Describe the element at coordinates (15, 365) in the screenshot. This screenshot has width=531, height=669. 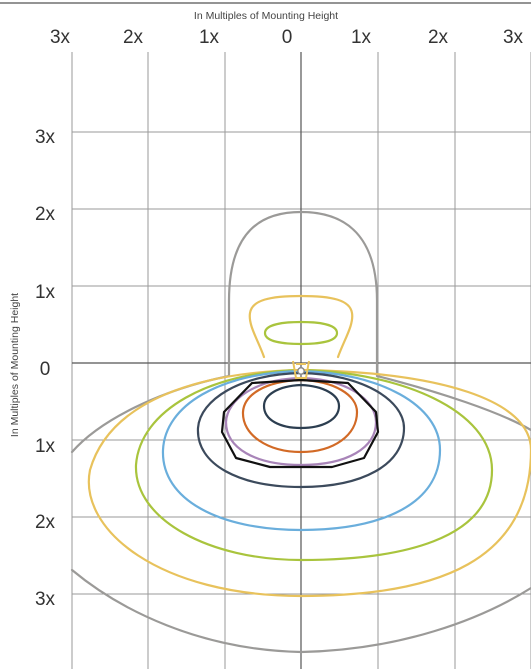
I see `left-axis-title: In Multiples of Mounting Height` at that location.